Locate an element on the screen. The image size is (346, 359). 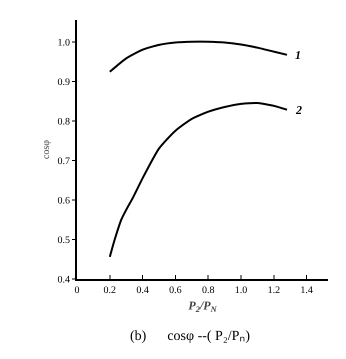
x-tick-label: 1.2 is located at coordinates (274, 290).